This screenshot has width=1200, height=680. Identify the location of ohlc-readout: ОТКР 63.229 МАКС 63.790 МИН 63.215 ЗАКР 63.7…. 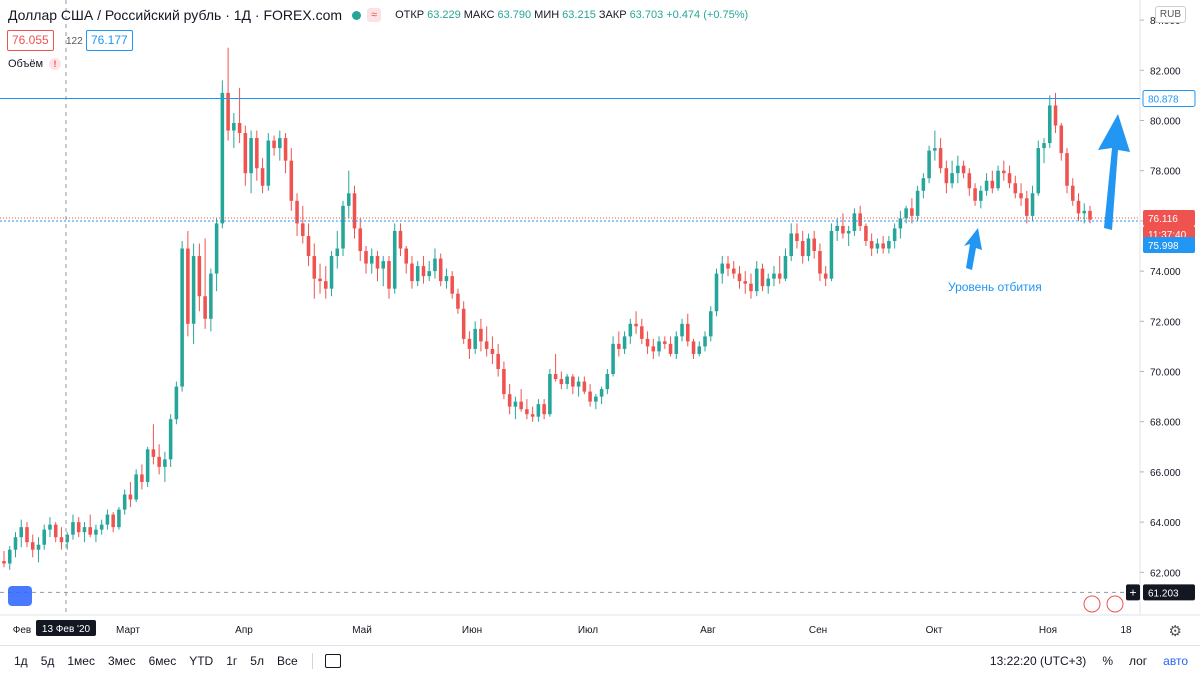
(571, 15).